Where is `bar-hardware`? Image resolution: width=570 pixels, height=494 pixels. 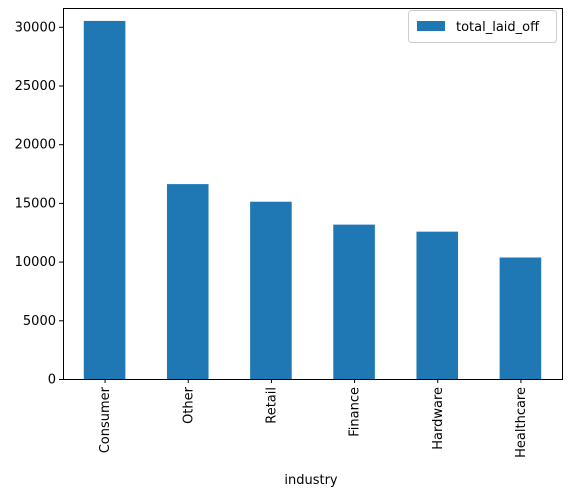 bar-hardware is located at coordinates (437, 305).